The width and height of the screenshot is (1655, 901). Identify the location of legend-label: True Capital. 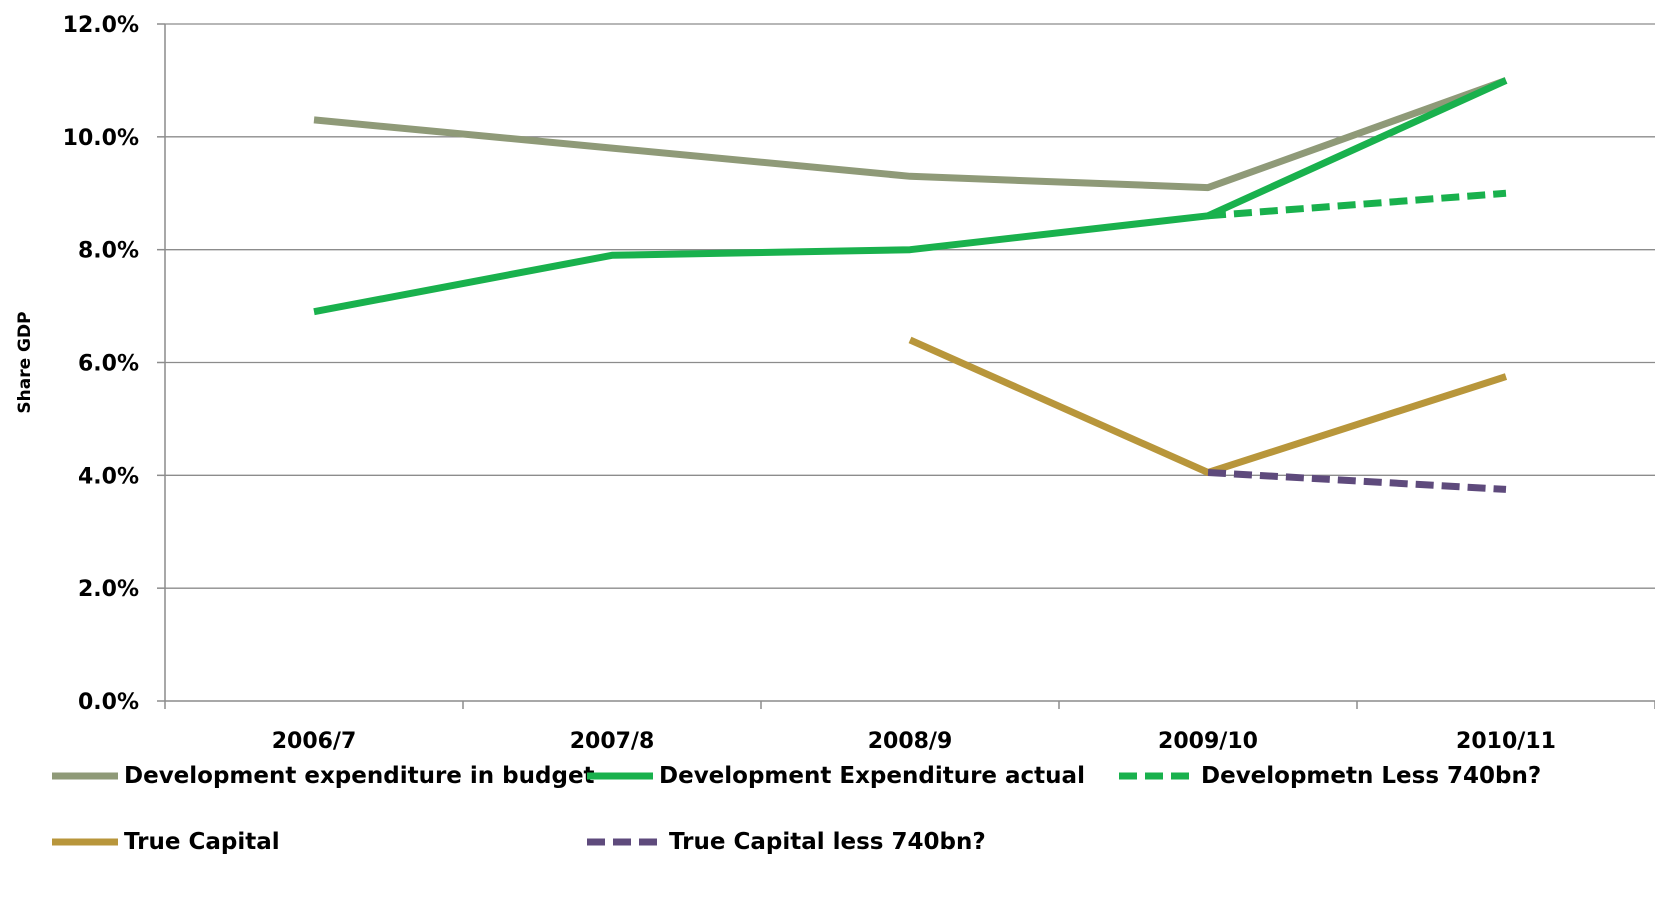
(202, 842).